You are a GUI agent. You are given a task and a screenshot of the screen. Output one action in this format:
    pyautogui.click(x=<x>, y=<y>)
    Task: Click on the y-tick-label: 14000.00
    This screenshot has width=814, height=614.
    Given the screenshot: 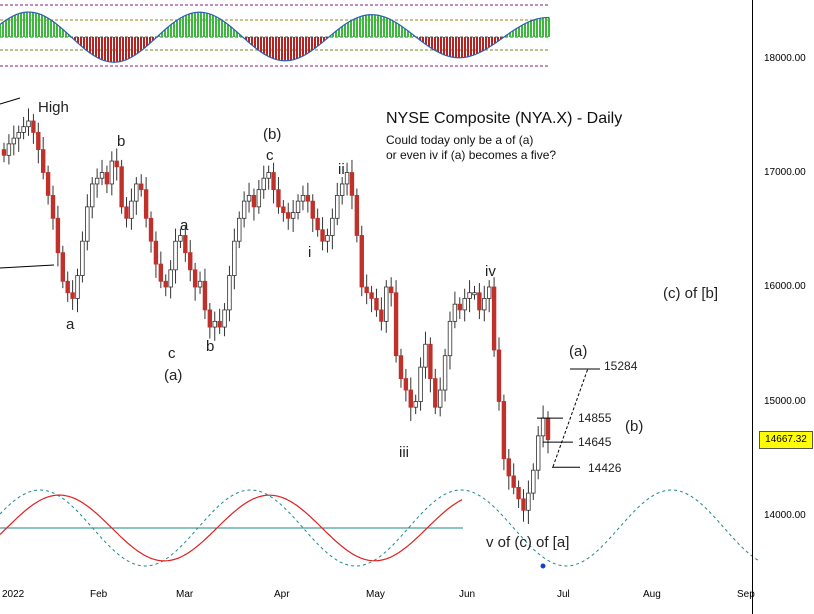 What is the action you would take?
    pyautogui.click(x=785, y=515)
    